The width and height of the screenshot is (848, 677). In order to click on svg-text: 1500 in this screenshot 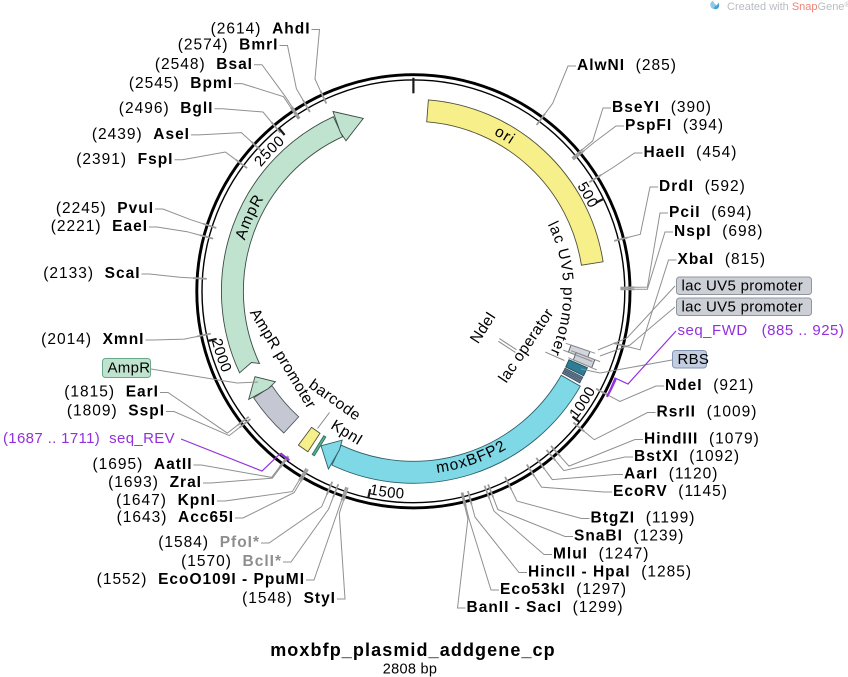, I will do `click(386, 491)`.